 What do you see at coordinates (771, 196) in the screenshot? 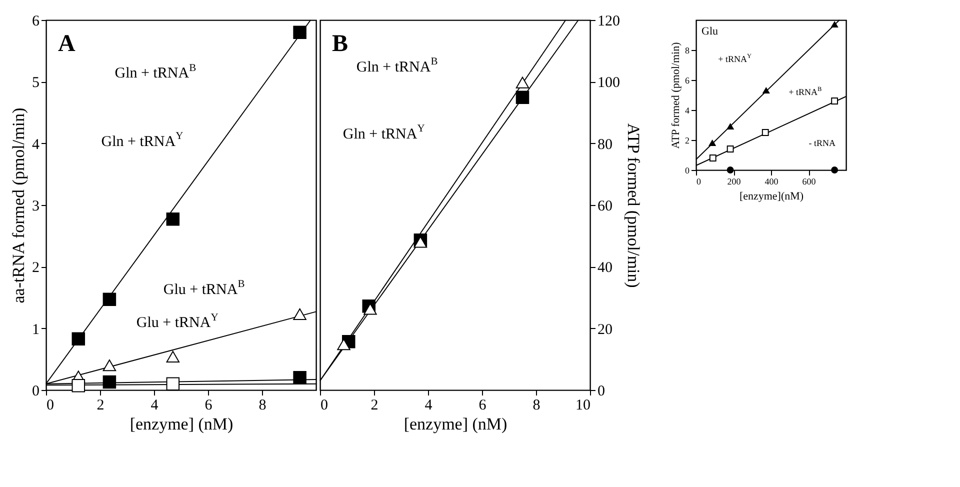
I see `x-axis-title: [enzyme](nM)` at bounding box center [771, 196].